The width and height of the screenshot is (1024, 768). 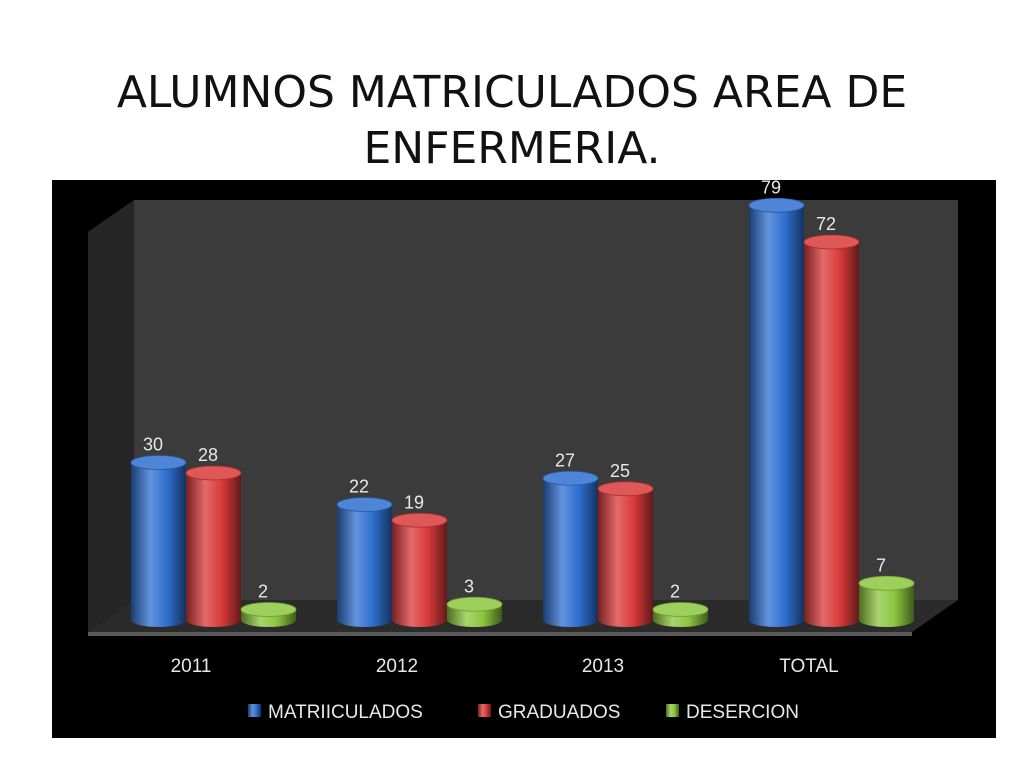 What do you see at coordinates (469, 586) in the screenshot?
I see `data-label: 3` at bounding box center [469, 586].